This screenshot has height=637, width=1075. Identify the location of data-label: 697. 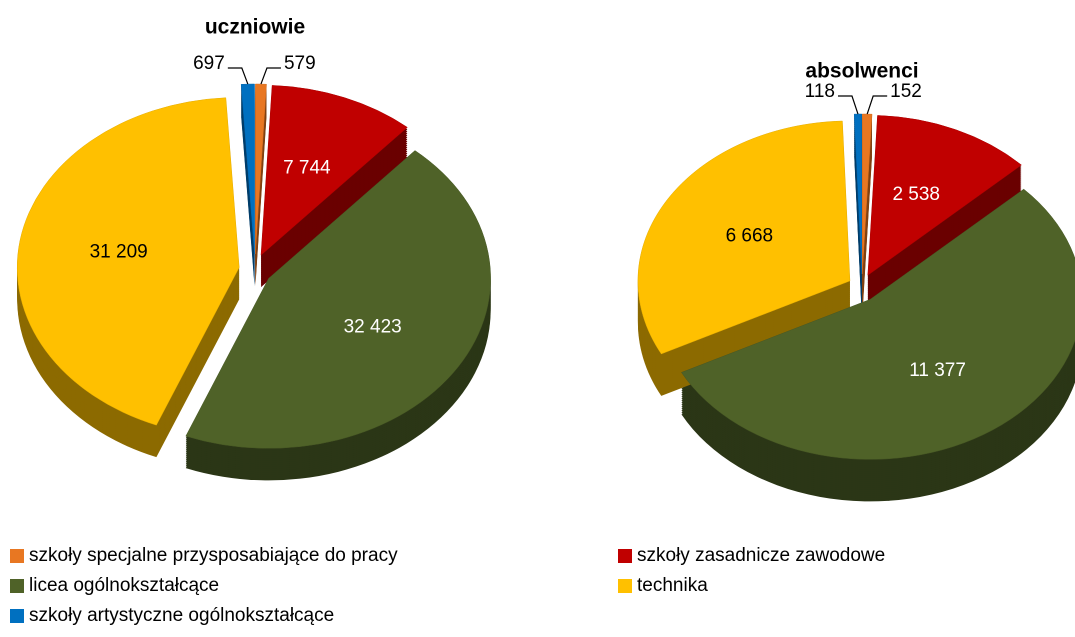
(209, 63).